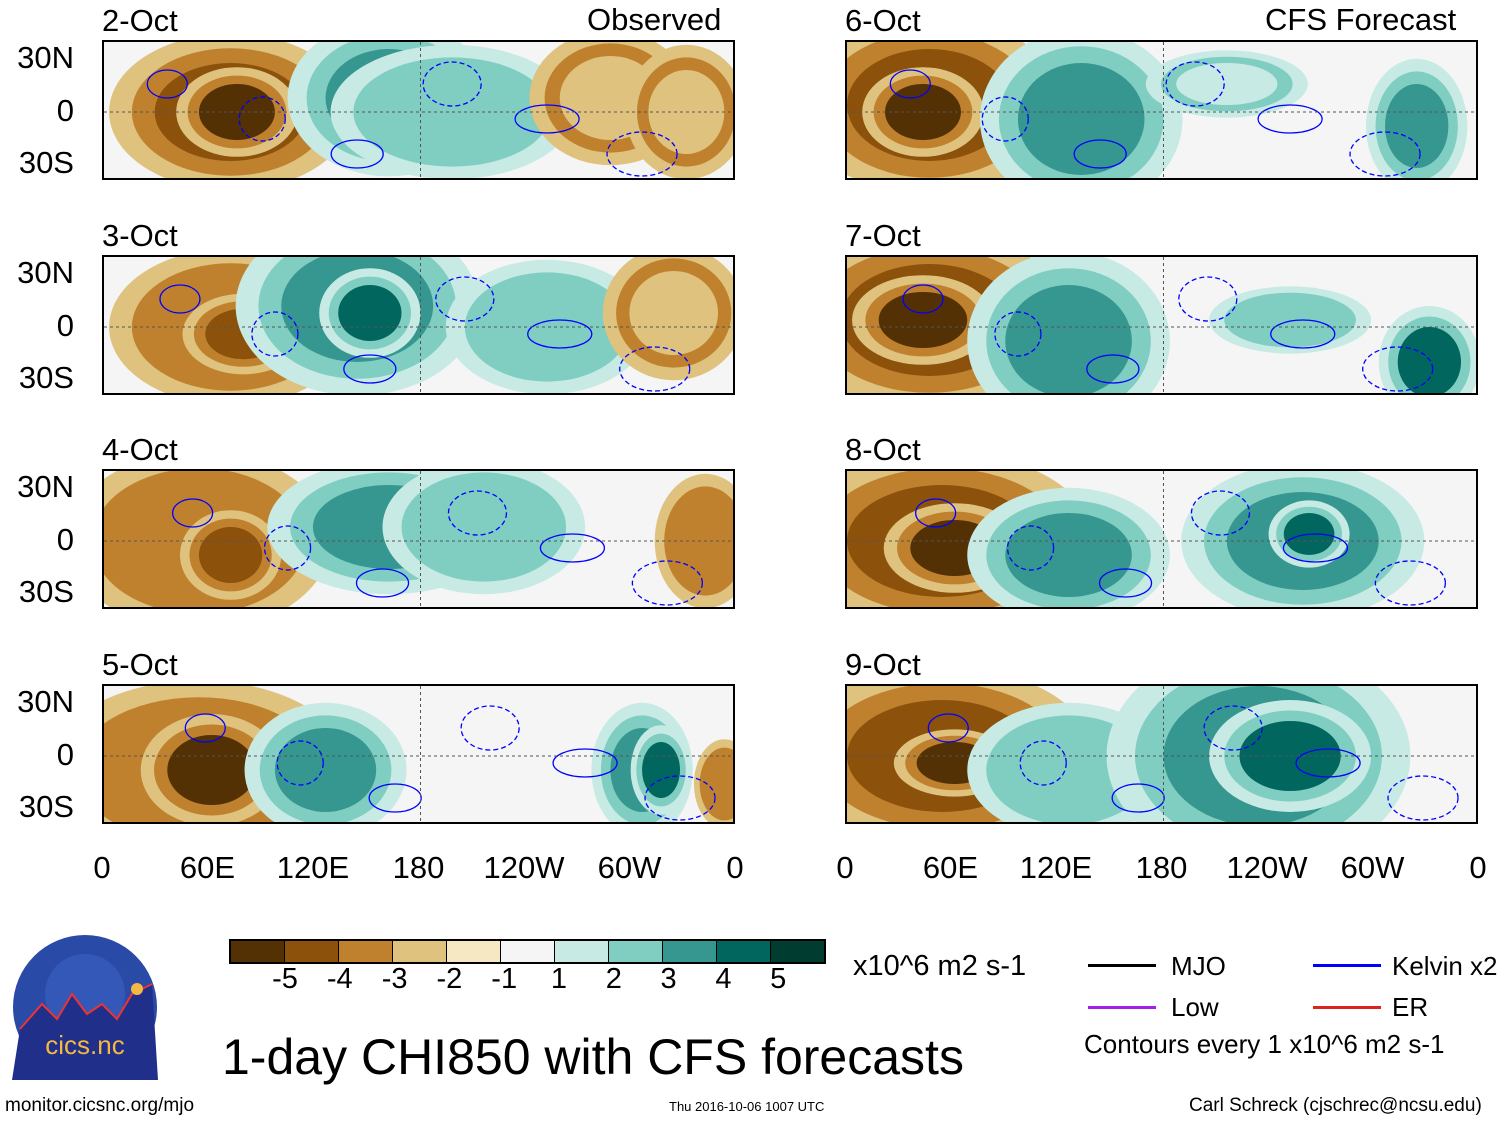 The width and height of the screenshot is (1510, 1121). What do you see at coordinates (84, 1045) in the screenshot?
I see `svg-text: cics.nc` at bounding box center [84, 1045].